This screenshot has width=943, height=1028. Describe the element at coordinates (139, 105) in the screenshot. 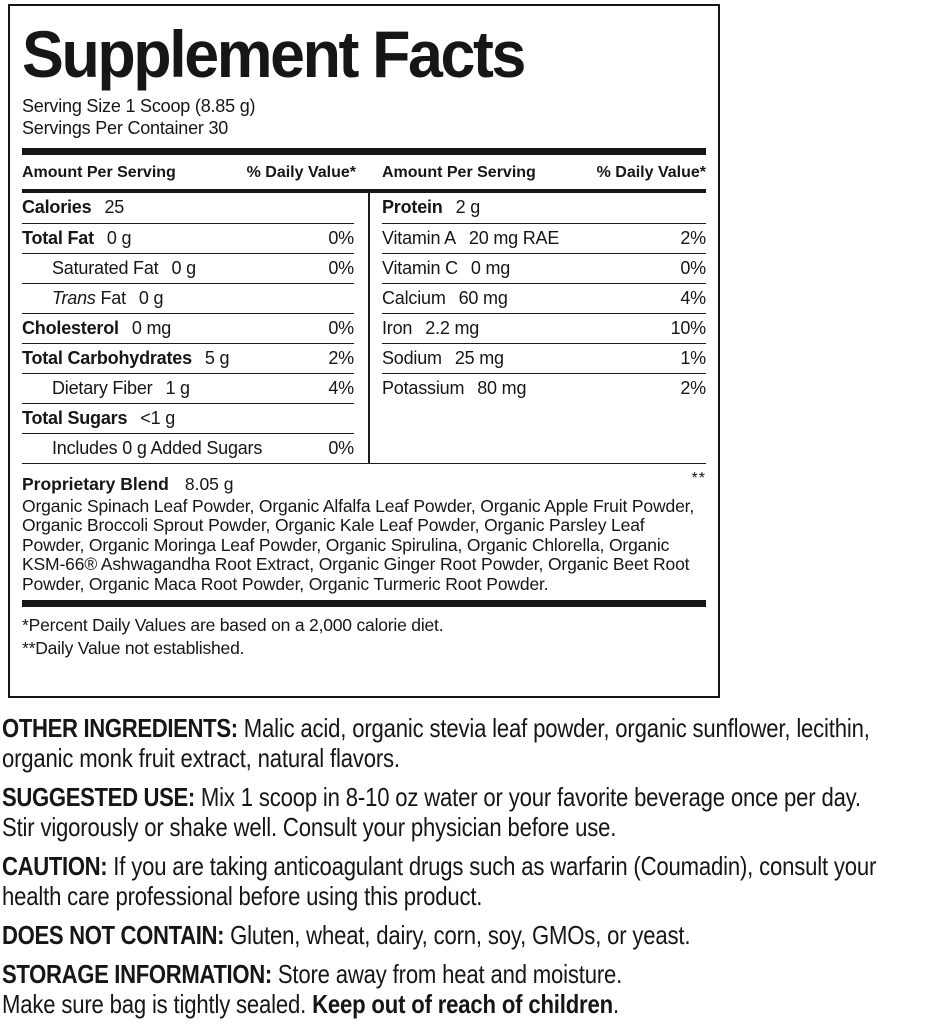

I see `serving-size: Serving Size 1 Scoop (8.85 g)` at that location.